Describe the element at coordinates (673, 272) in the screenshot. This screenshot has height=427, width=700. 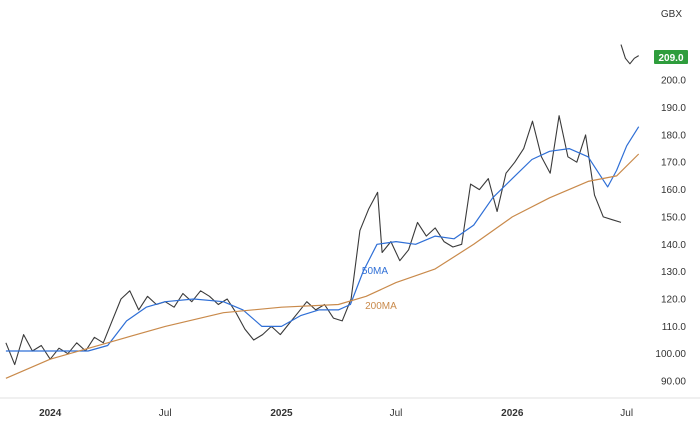
I see `y-tick-label: 130.0` at that location.